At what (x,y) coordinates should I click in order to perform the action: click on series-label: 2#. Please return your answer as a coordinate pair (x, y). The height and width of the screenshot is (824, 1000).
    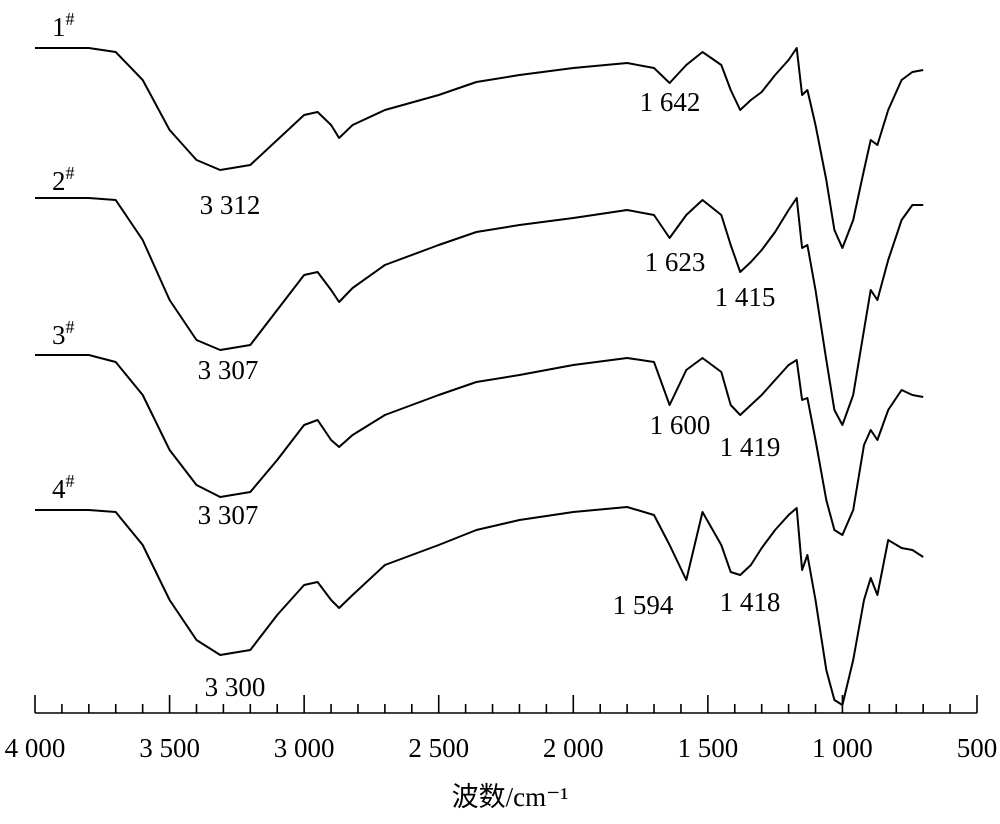
    Looking at the image, I should click on (63, 179).